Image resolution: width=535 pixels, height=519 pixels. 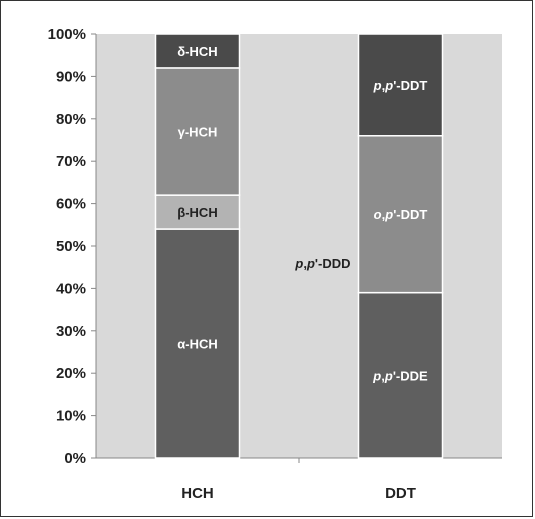 What do you see at coordinates (71, 331) in the screenshot?
I see `y-tick-label: 30%` at bounding box center [71, 331].